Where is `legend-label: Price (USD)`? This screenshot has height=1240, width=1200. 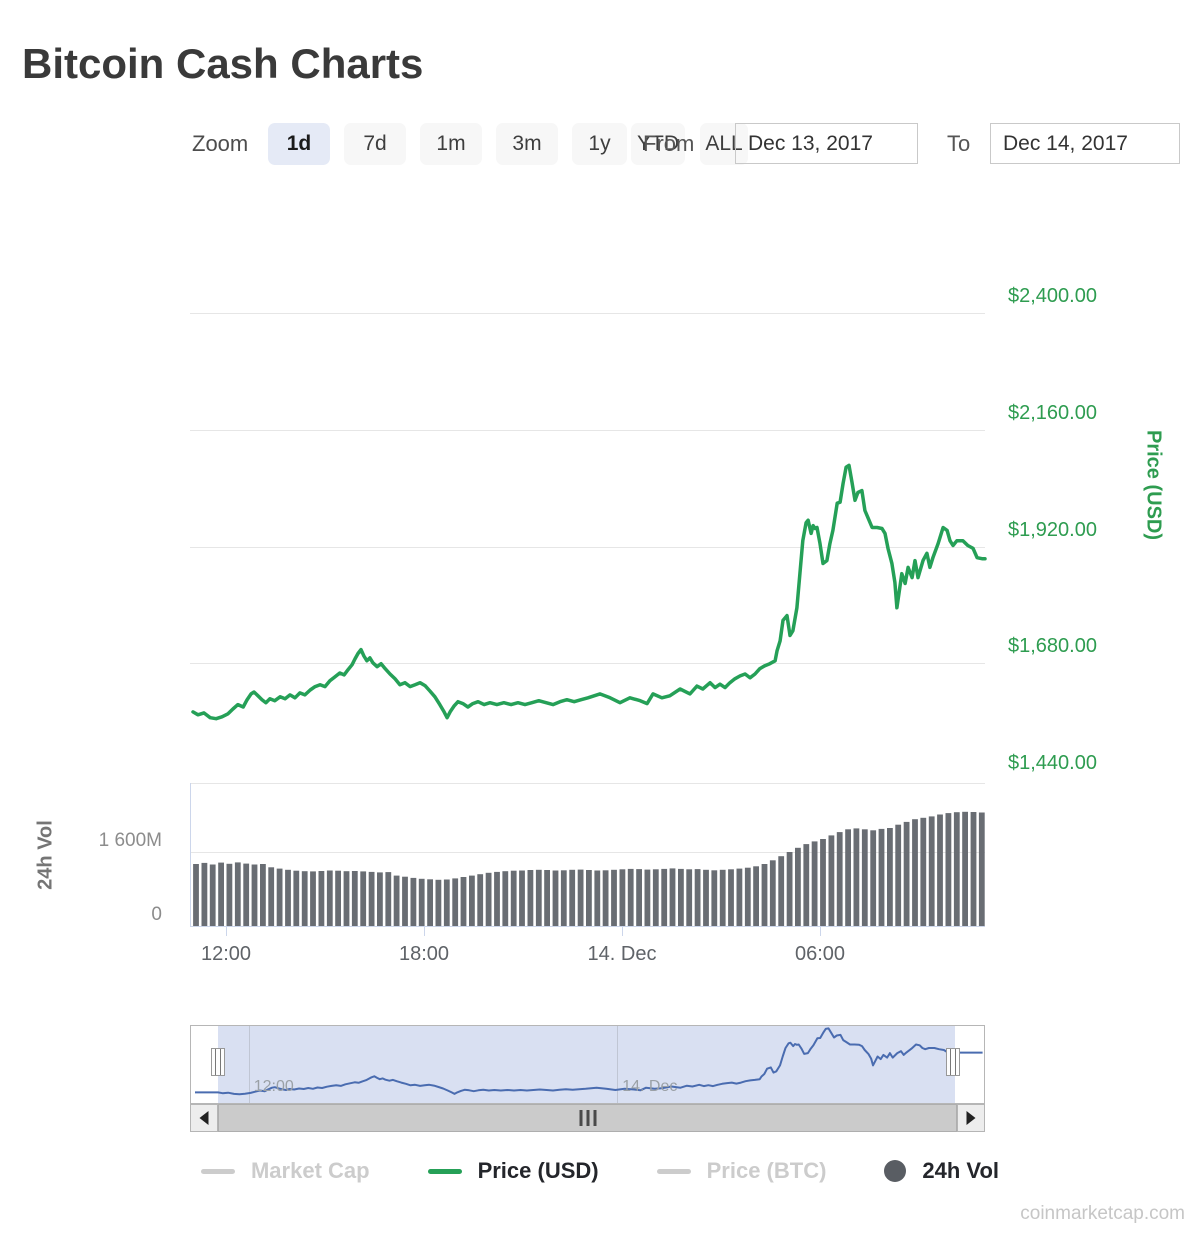 legend-label: Price (USD) is located at coordinates (538, 1170).